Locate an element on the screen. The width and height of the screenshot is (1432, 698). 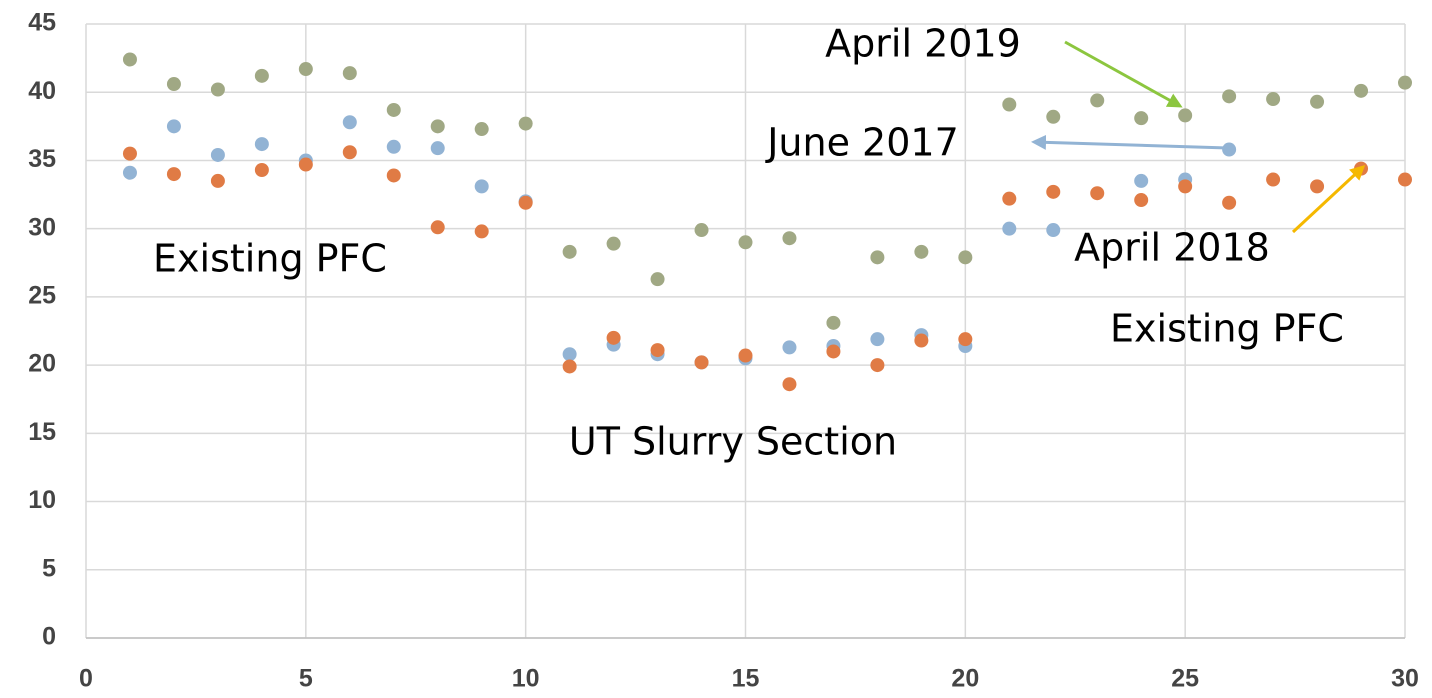
annotation: June 2017 is located at coordinates (862, 143).